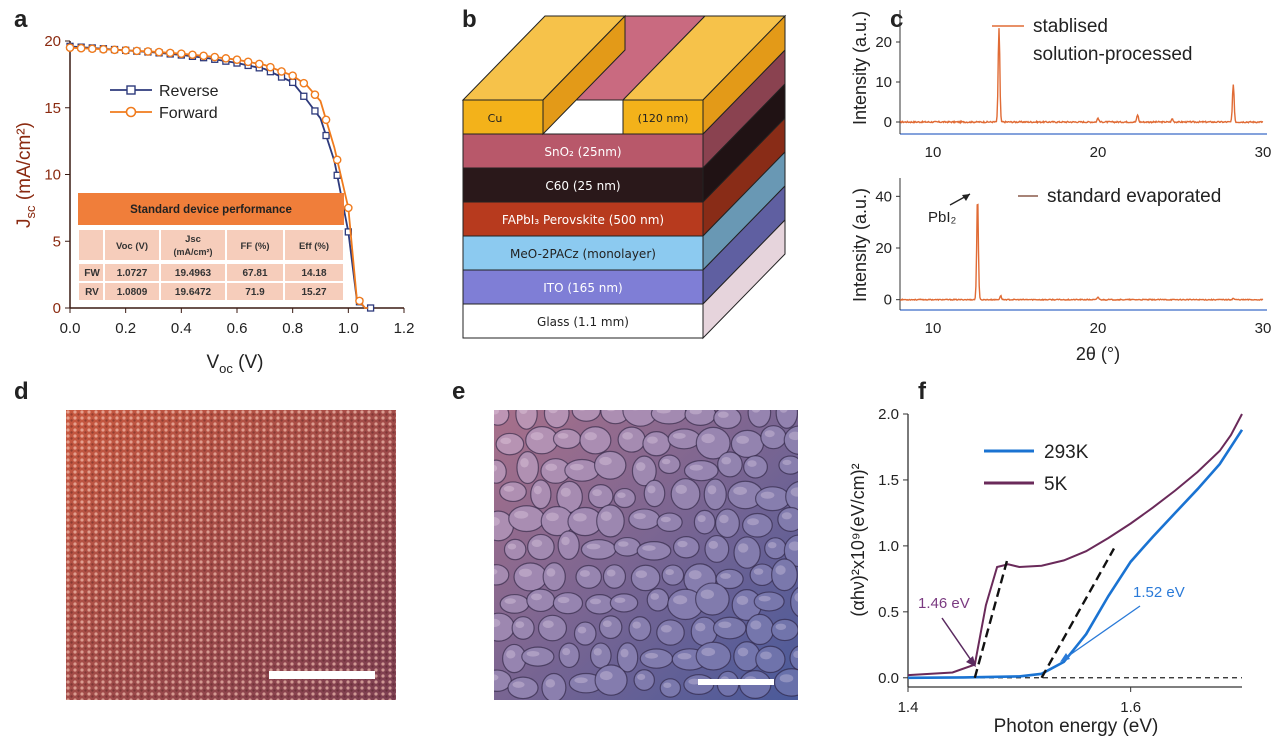 The width and height of the screenshot is (1280, 746). What do you see at coordinates (1078, 613) in the screenshot?
I see `tangent-293k` at bounding box center [1078, 613].